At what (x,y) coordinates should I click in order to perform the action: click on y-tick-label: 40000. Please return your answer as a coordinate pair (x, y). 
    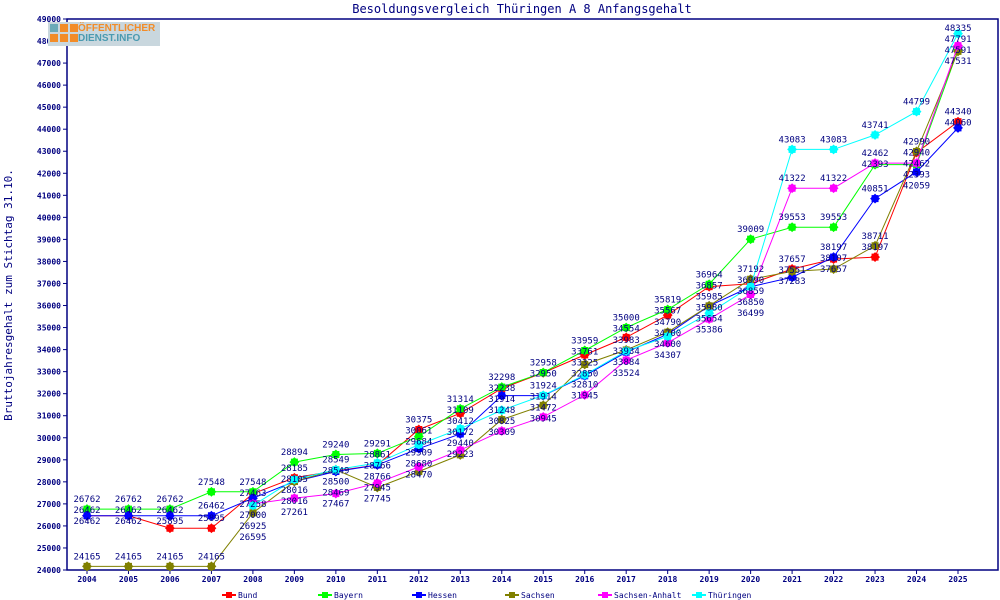
    Looking at the image, I should click on (49, 217).